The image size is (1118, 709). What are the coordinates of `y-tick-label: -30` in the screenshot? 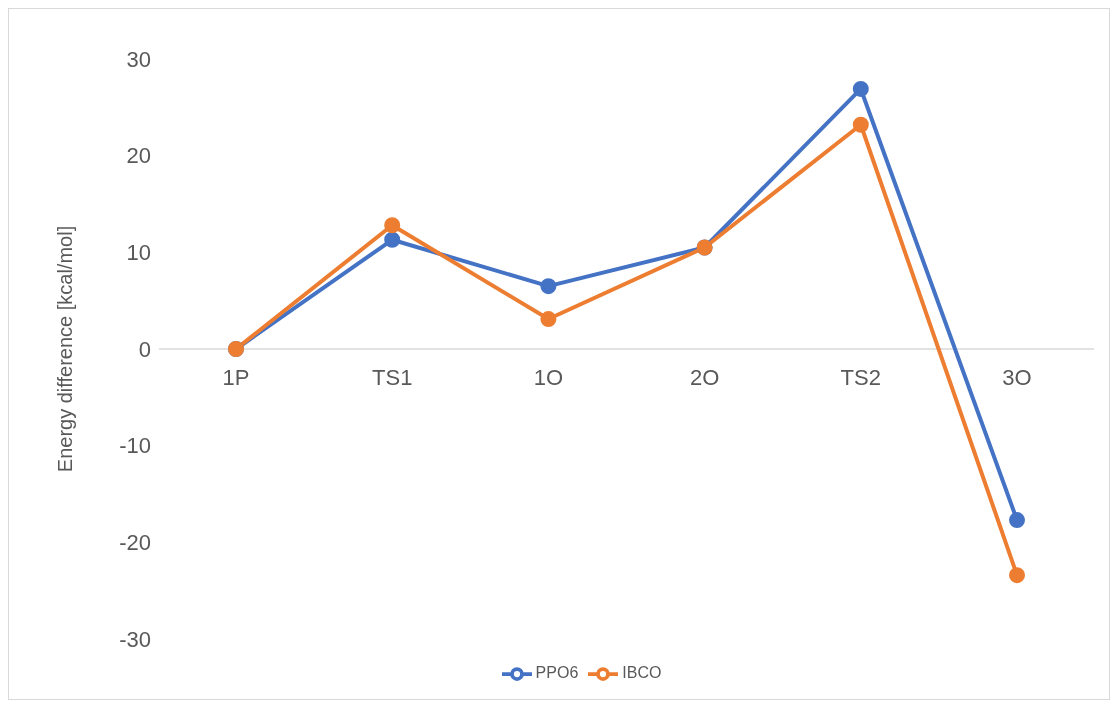 It's located at (135, 639).